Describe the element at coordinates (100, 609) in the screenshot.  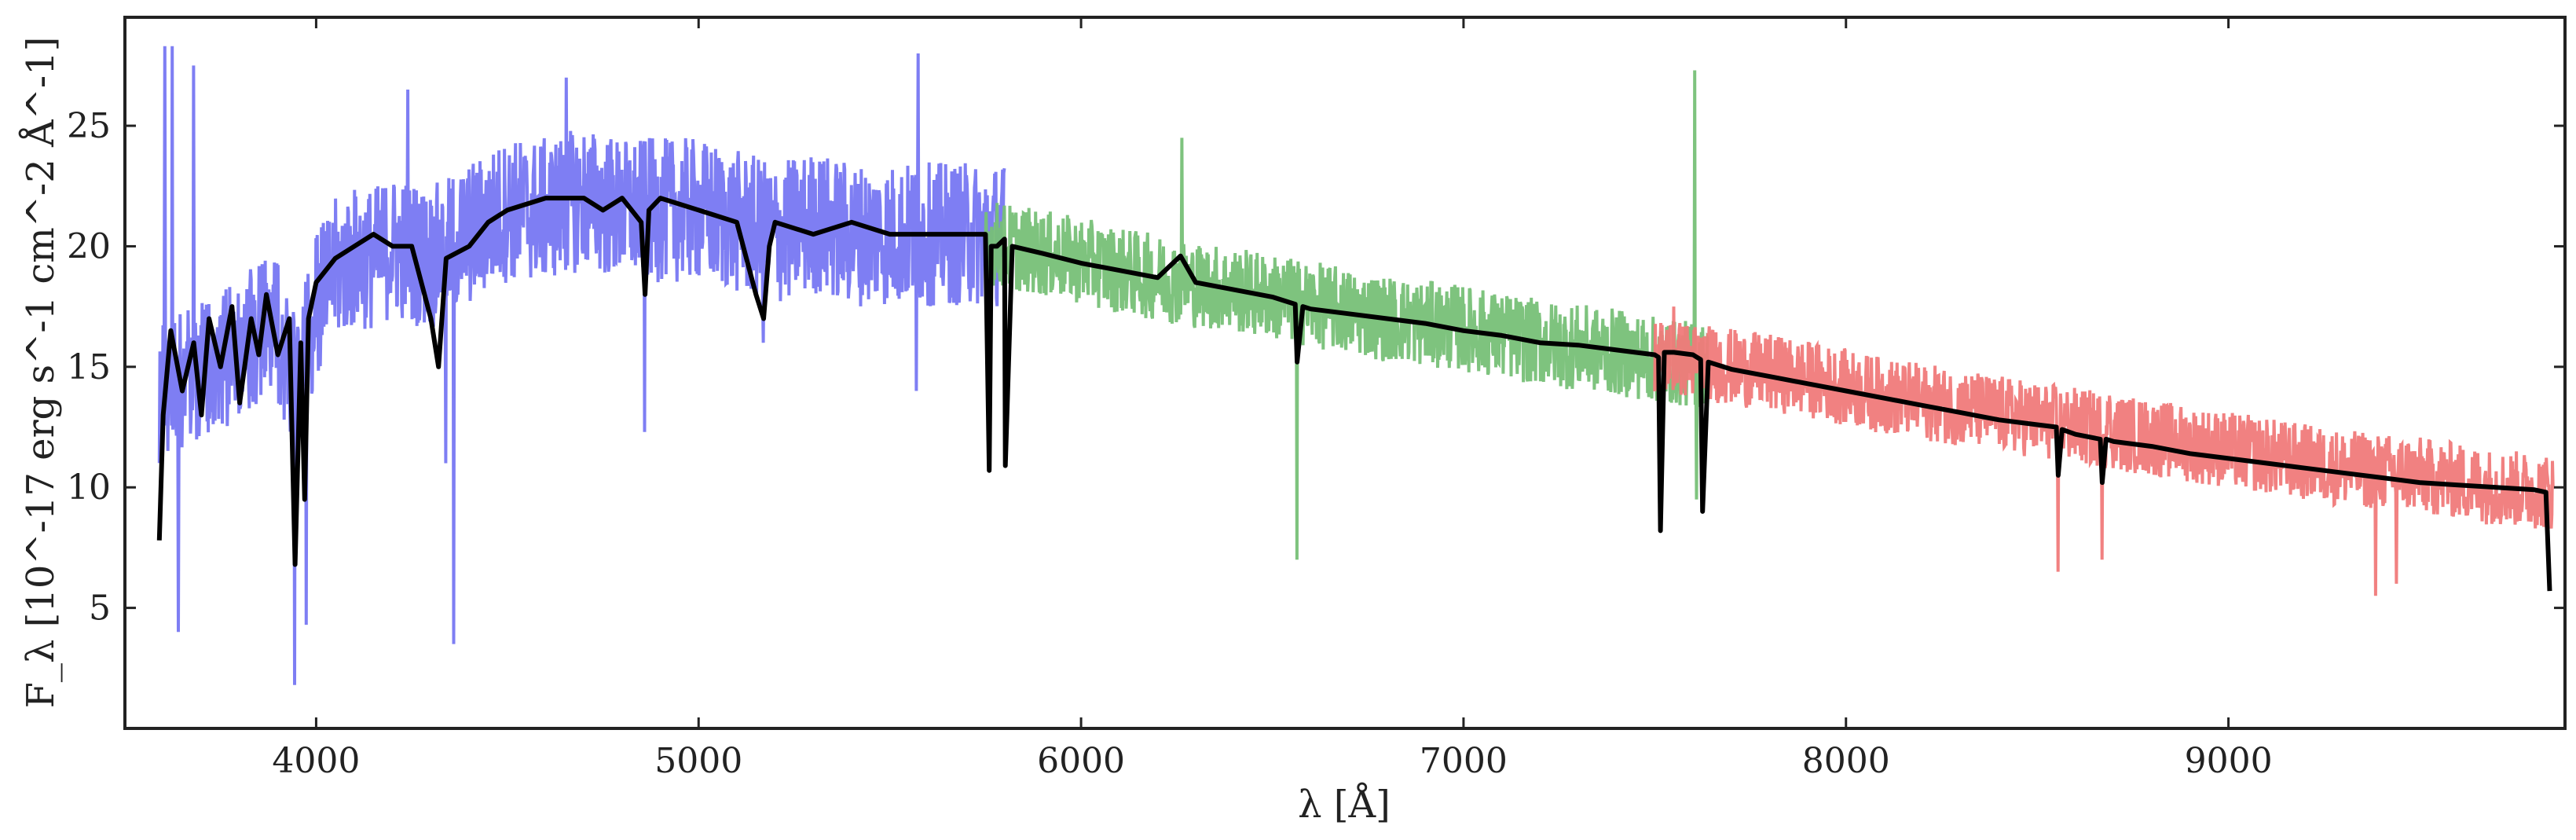
I see `y-tick-label: 5` at that location.